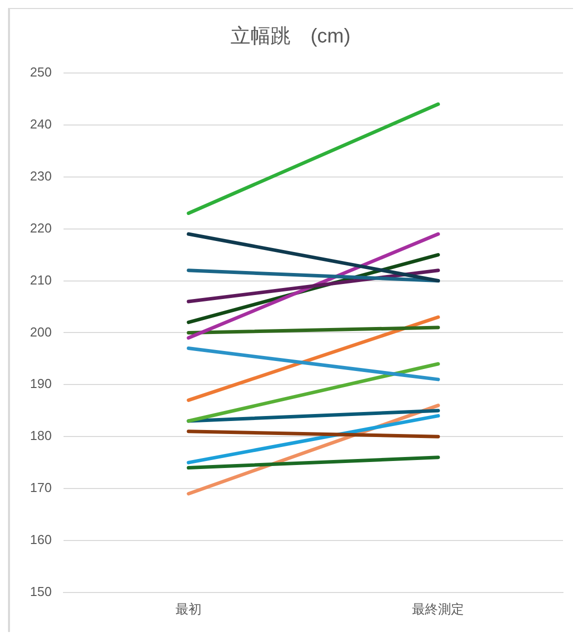 This screenshot has width=581, height=641. I want to click on y-tick-label: 200, so click(41, 332).